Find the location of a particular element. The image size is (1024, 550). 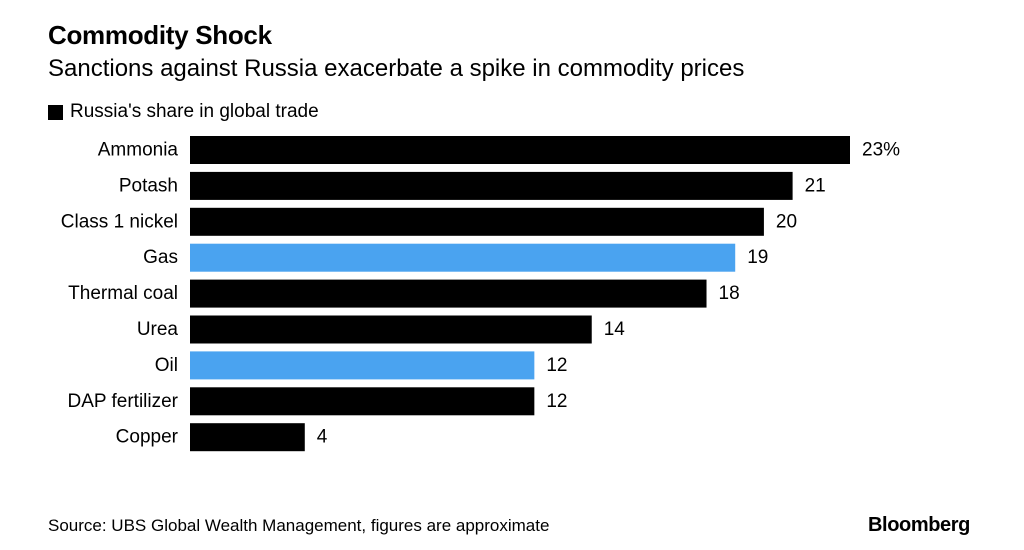

legend: Russia's share in global trade is located at coordinates (183, 112).